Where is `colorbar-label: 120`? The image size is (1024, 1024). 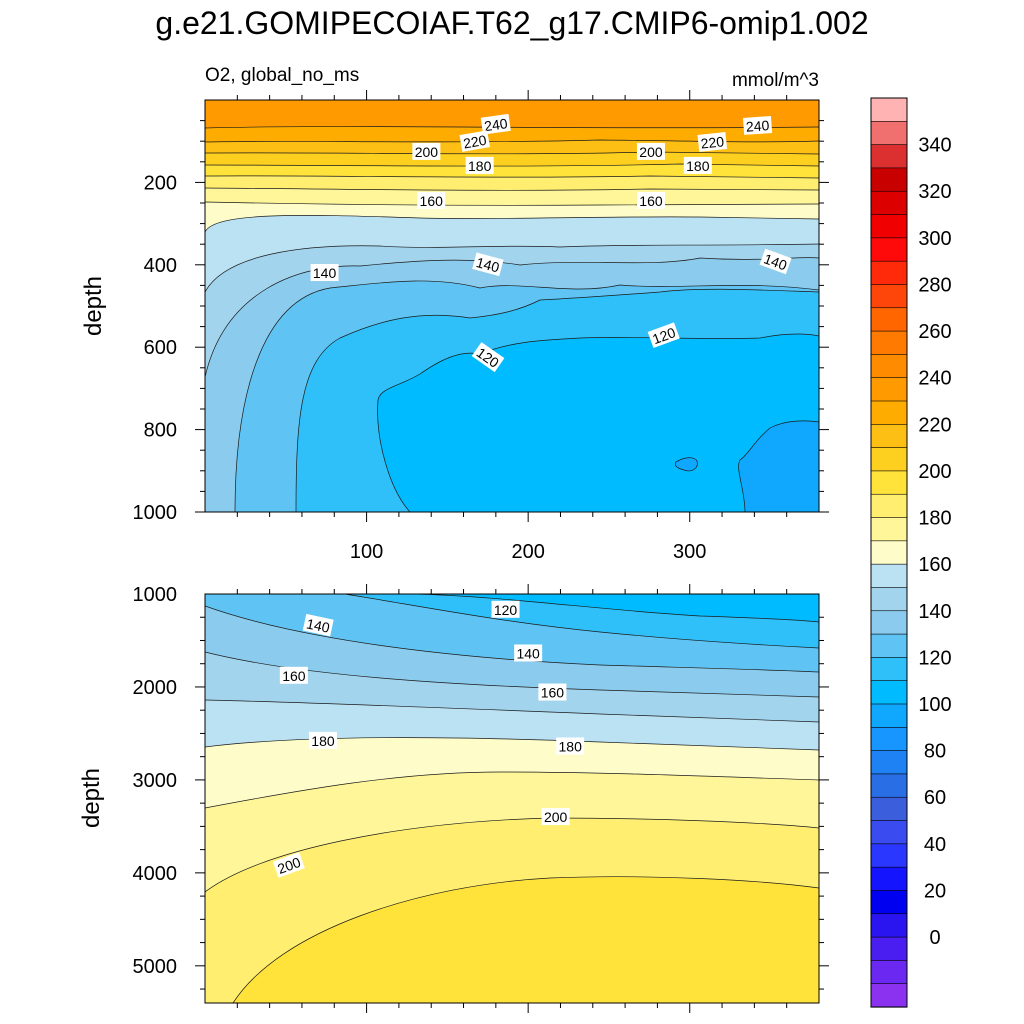 colorbar-label: 120 is located at coordinates (934, 658).